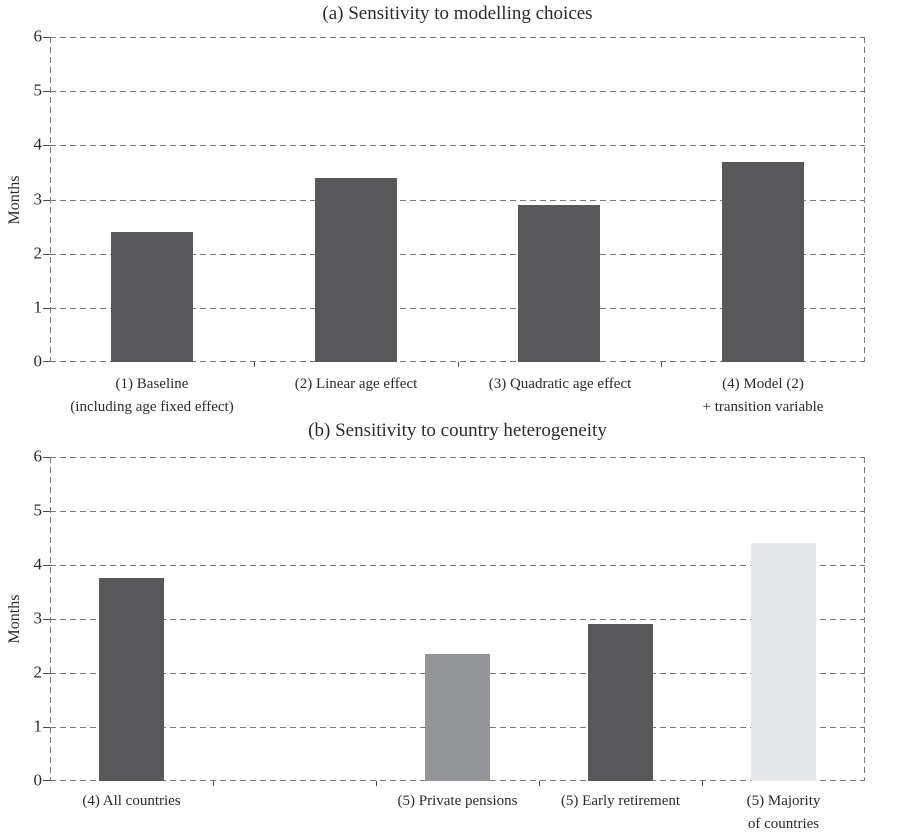 This screenshot has width=900, height=836. I want to click on x-category-label-line: + transition variable, so click(763, 407).